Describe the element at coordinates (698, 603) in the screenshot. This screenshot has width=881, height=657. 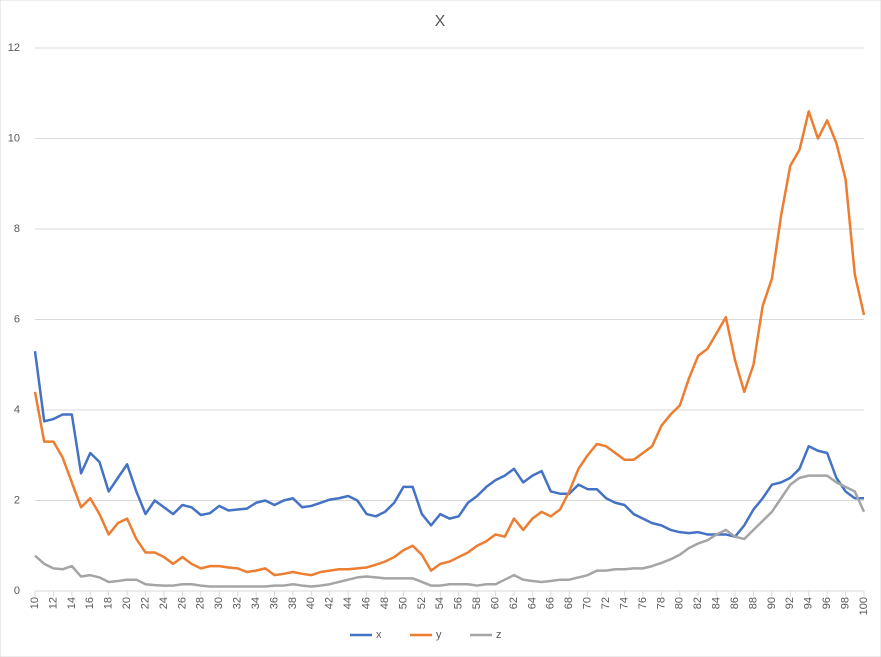
I see `x-tick-label: 82` at that location.